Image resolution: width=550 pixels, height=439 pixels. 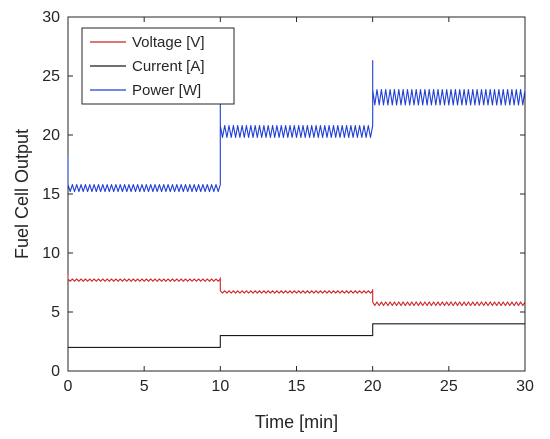 I want to click on x-tick-label: 20, so click(x=373, y=386).